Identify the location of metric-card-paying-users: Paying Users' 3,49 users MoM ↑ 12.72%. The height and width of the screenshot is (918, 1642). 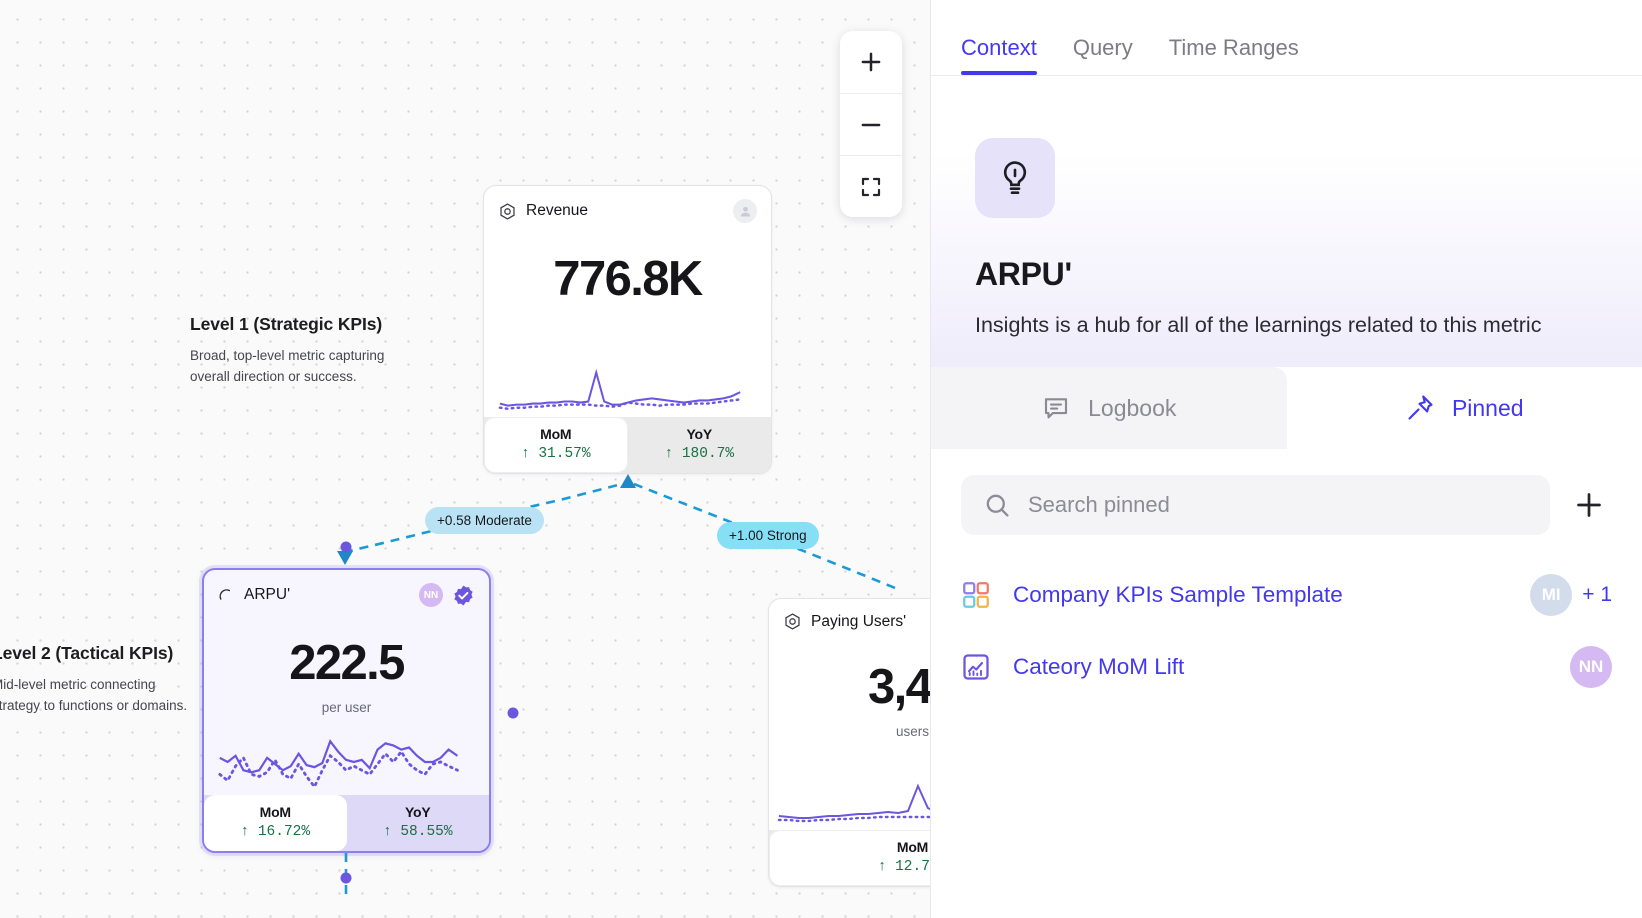
(849, 742).